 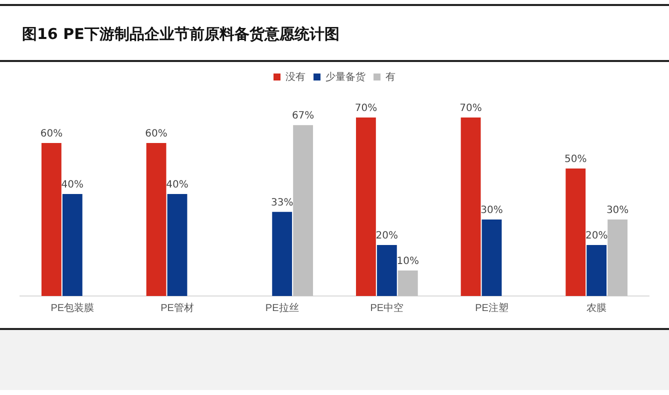 I want to click on data-label: 50%, so click(x=575, y=160).